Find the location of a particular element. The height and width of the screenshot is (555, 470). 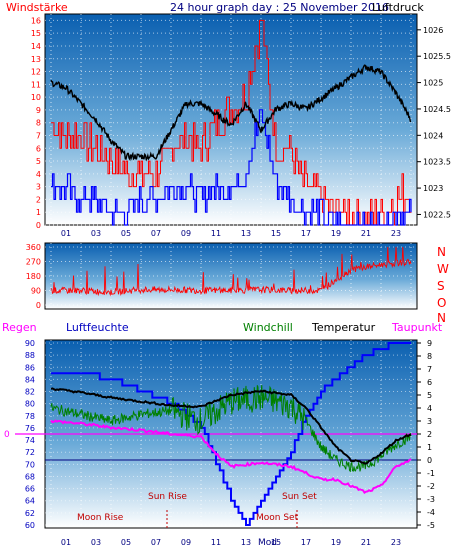

wind-tick-label: 6 is located at coordinates (38, 148).